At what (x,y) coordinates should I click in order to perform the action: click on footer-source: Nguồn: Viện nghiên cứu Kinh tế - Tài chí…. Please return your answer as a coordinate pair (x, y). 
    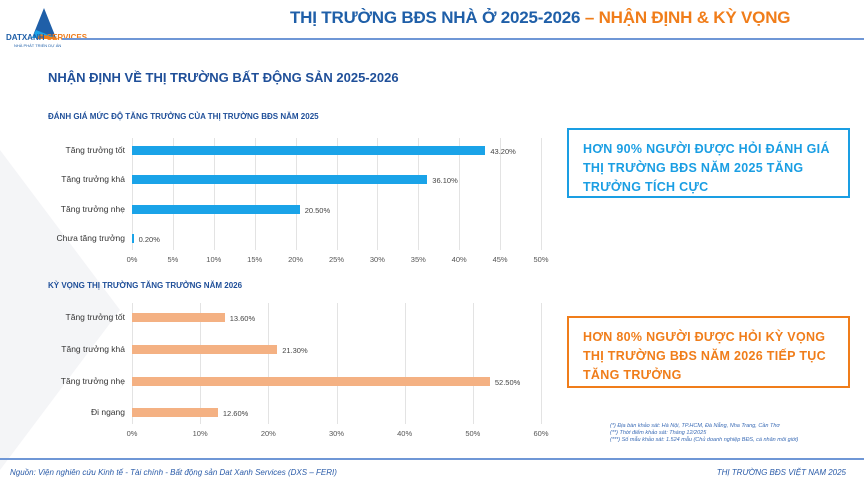
    Looking at the image, I should click on (173, 472).